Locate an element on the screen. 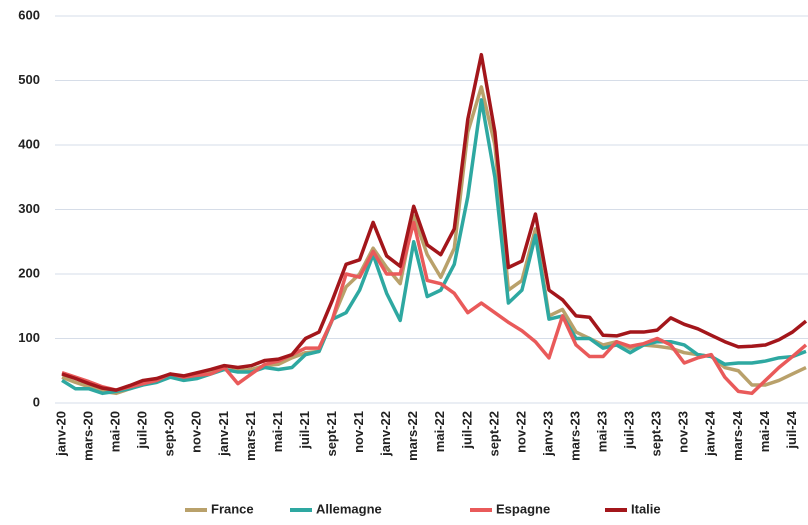 This screenshot has height=525, width=808. x-tick-label: juil-24 is located at coordinates (791, 429).